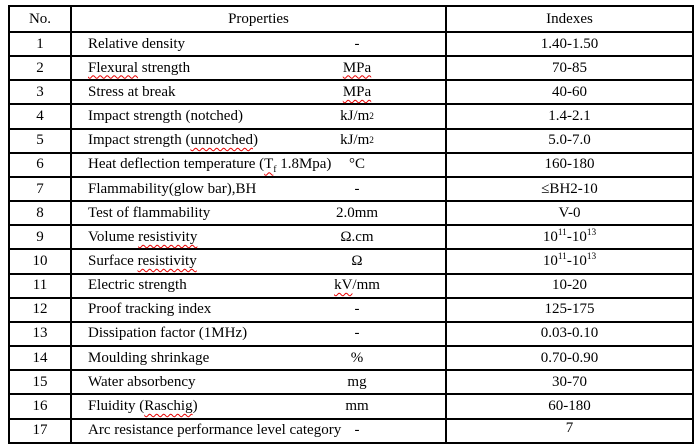 This screenshot has width=695, height=446. What do you see at coordinates (569, 406) in the screenshot?
I see `cell-index: 60-180` at bounding box center [569, 406].